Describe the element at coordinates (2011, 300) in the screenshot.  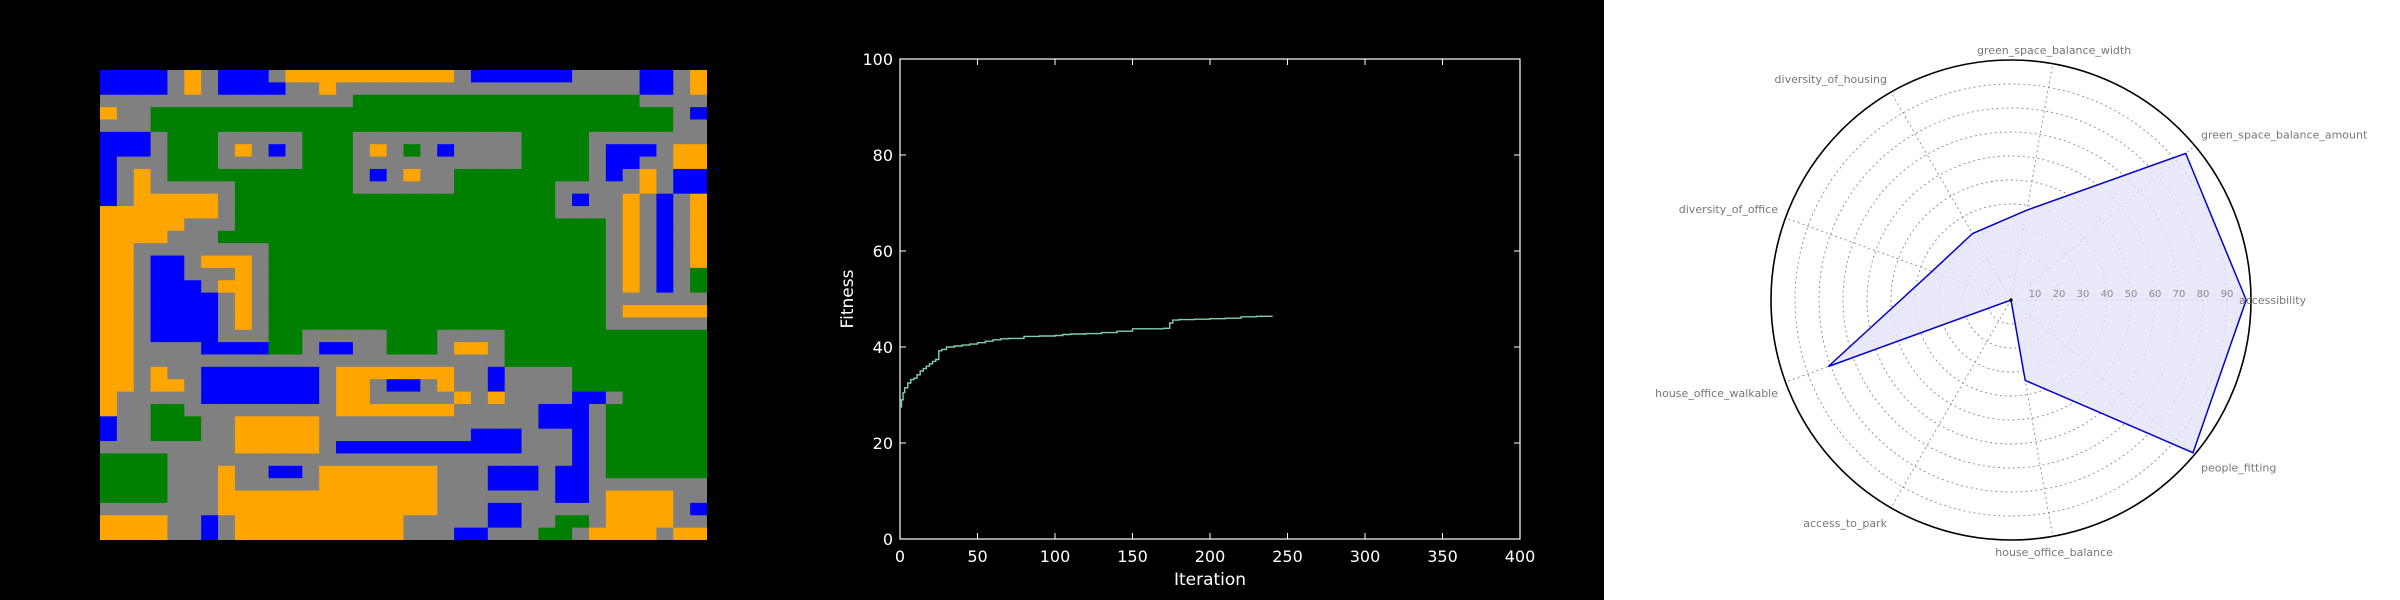
I see `radar-center` at that location.